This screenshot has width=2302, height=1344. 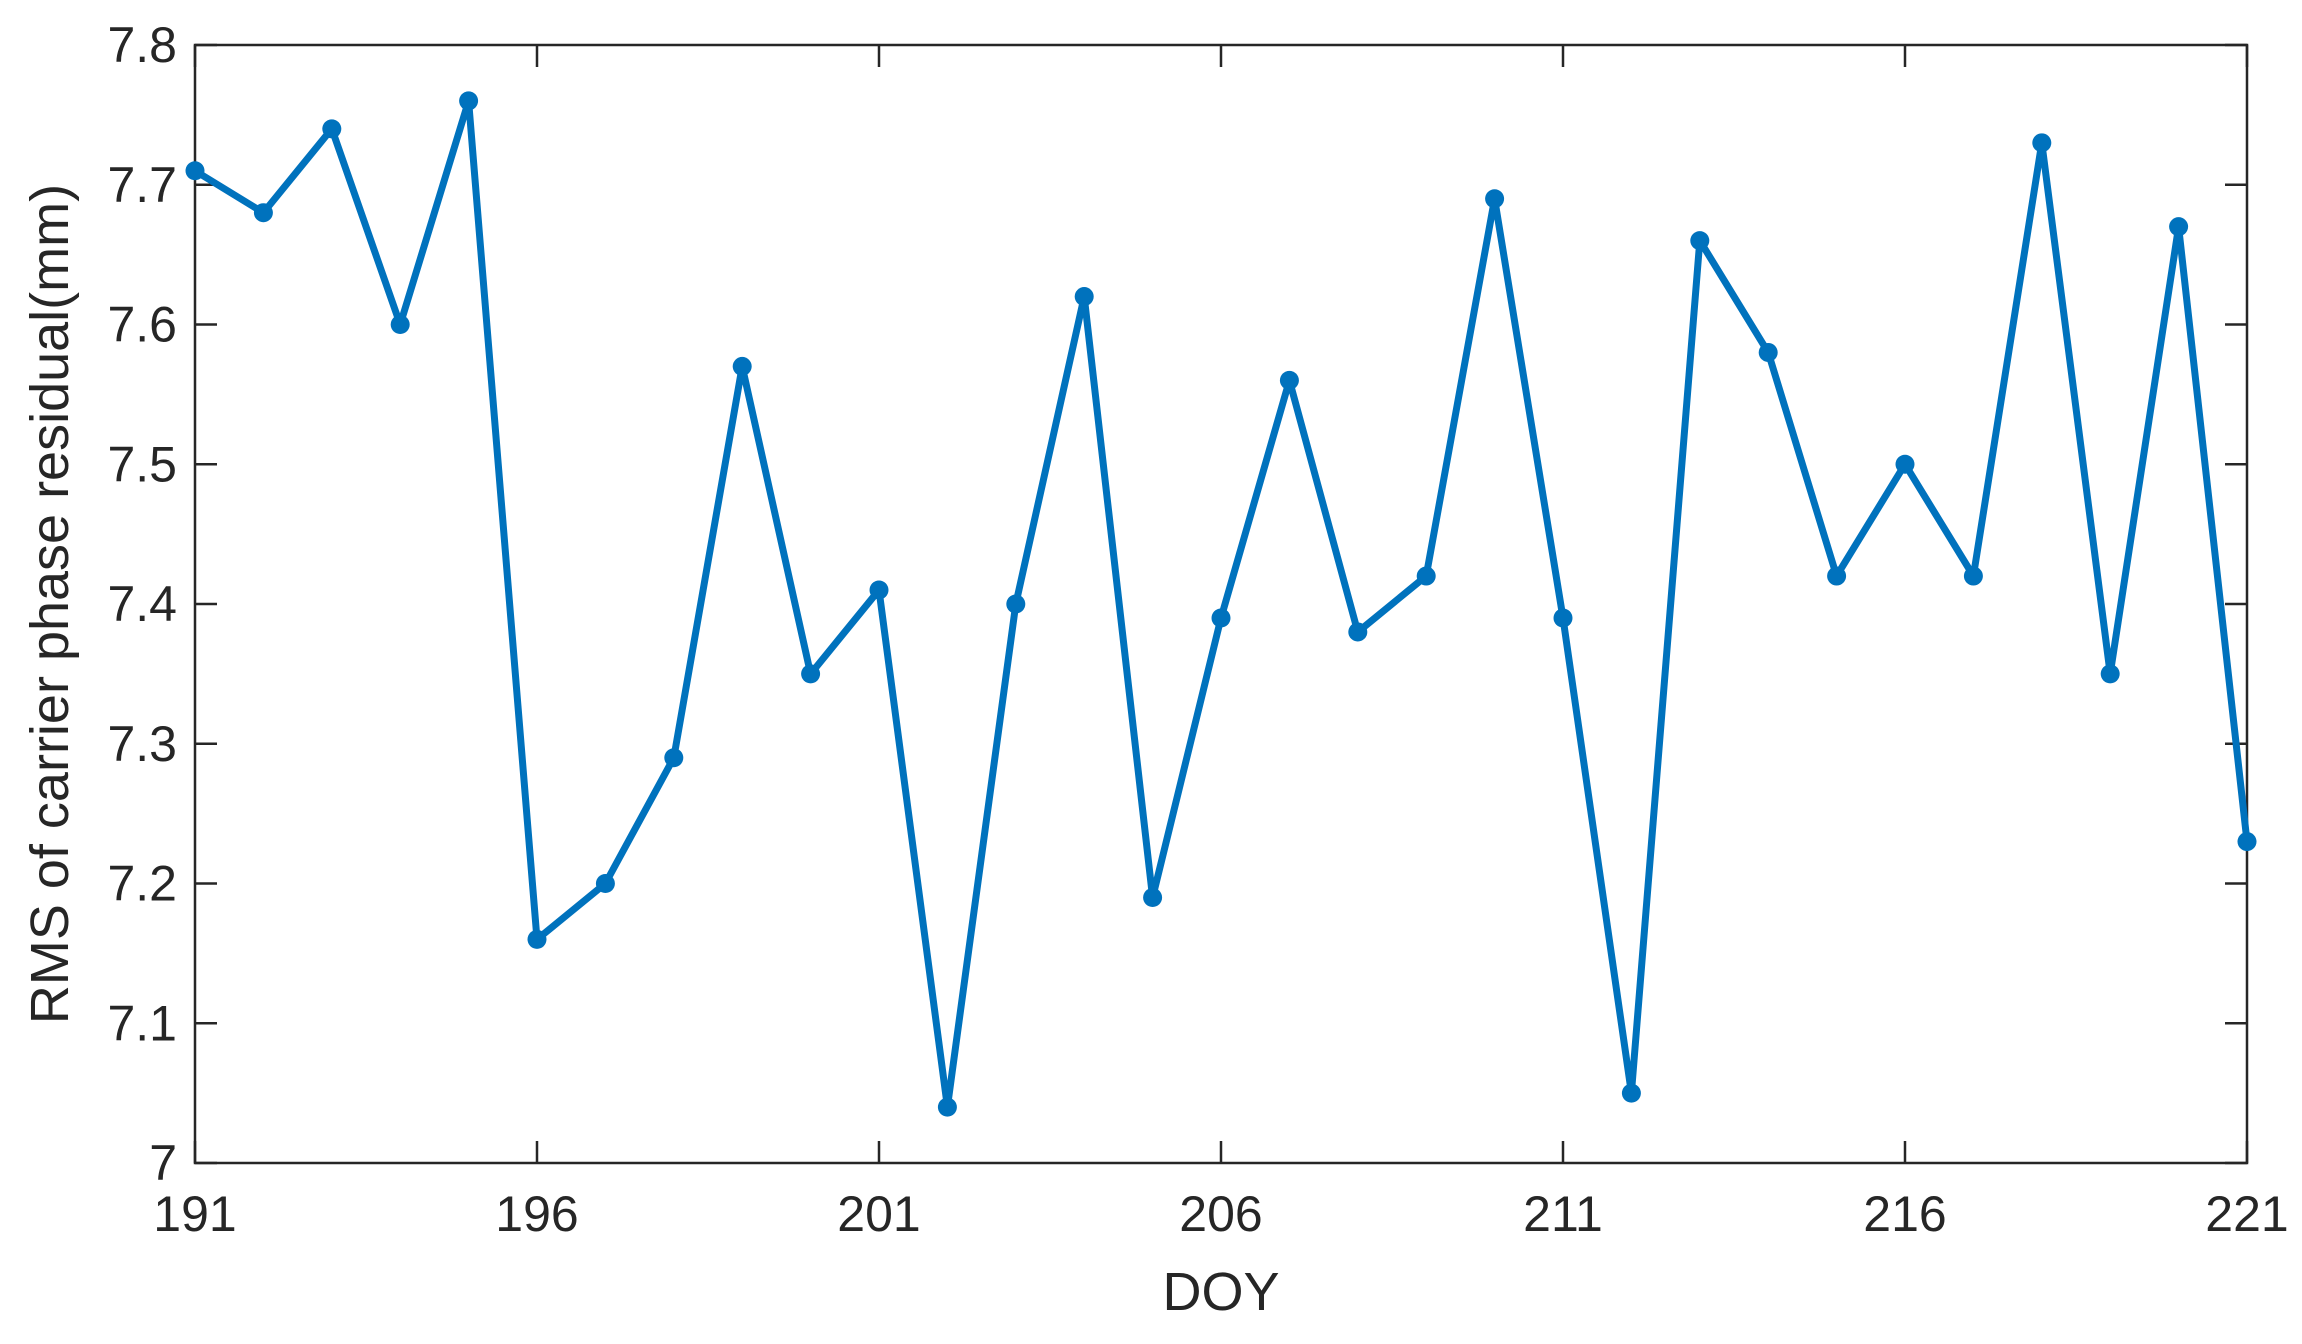 I want to click on x-tick-label: 196, so click(x=536, y=1214).